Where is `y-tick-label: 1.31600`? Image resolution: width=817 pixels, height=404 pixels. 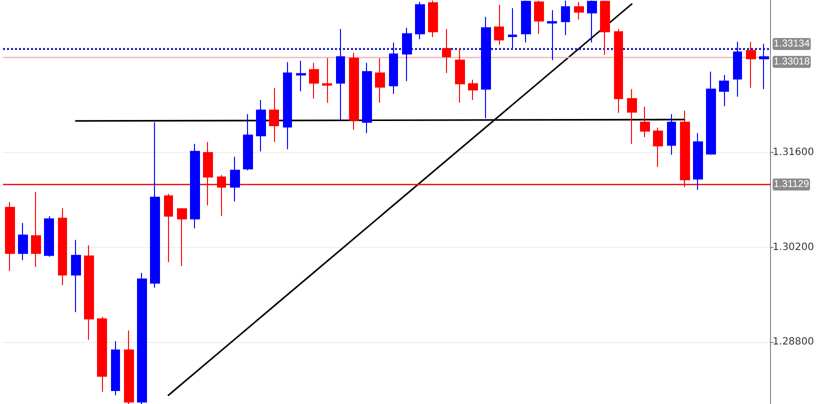 y-tick-label: 1.31600 is located at coordinates (793, 152).